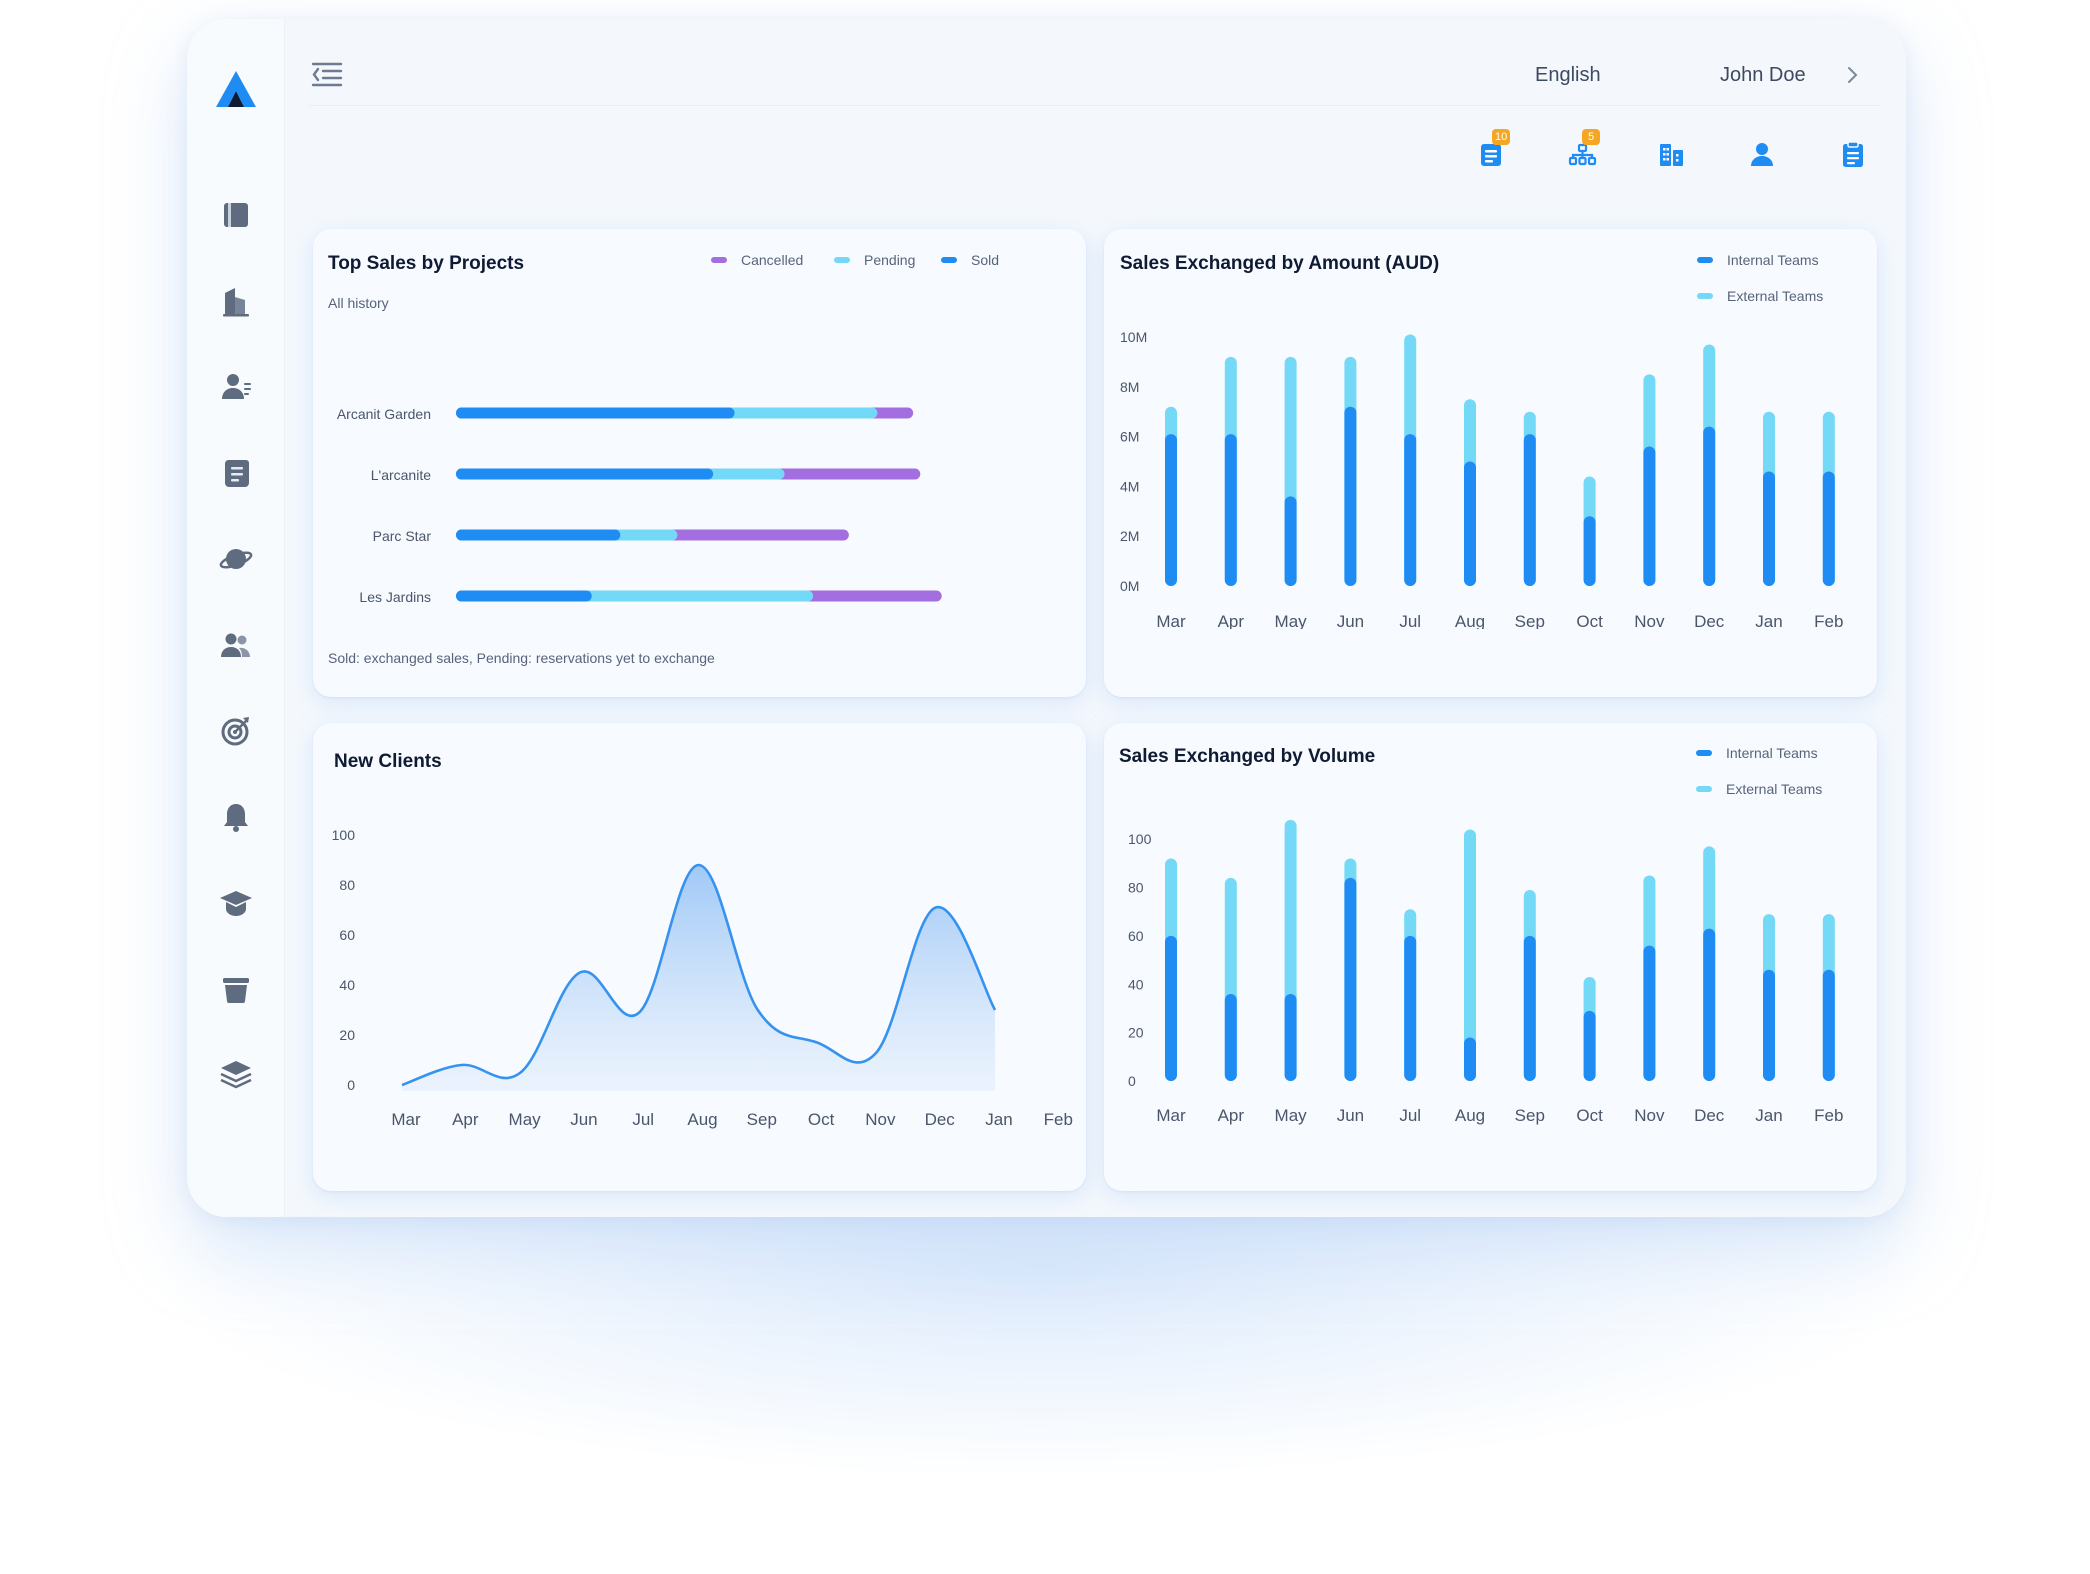 The image size is (2090, 1574). What do you see at coordinates (524, 596) in the screenshot?
I see `bar-sold` at bounding box center [524, 596].